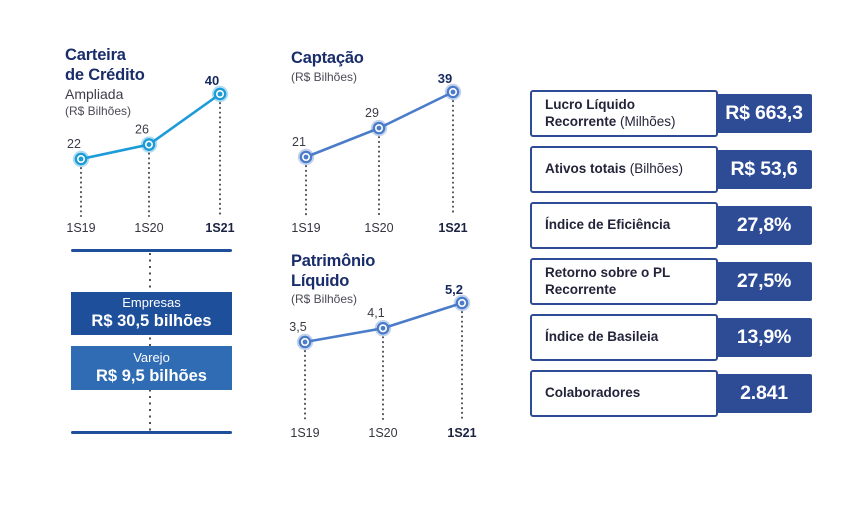 This screenshot has width=866, height=507. Describe the element at coordinates (105, 74) in the screenshot. I see `chart-title-line: de Crédito` at that location.